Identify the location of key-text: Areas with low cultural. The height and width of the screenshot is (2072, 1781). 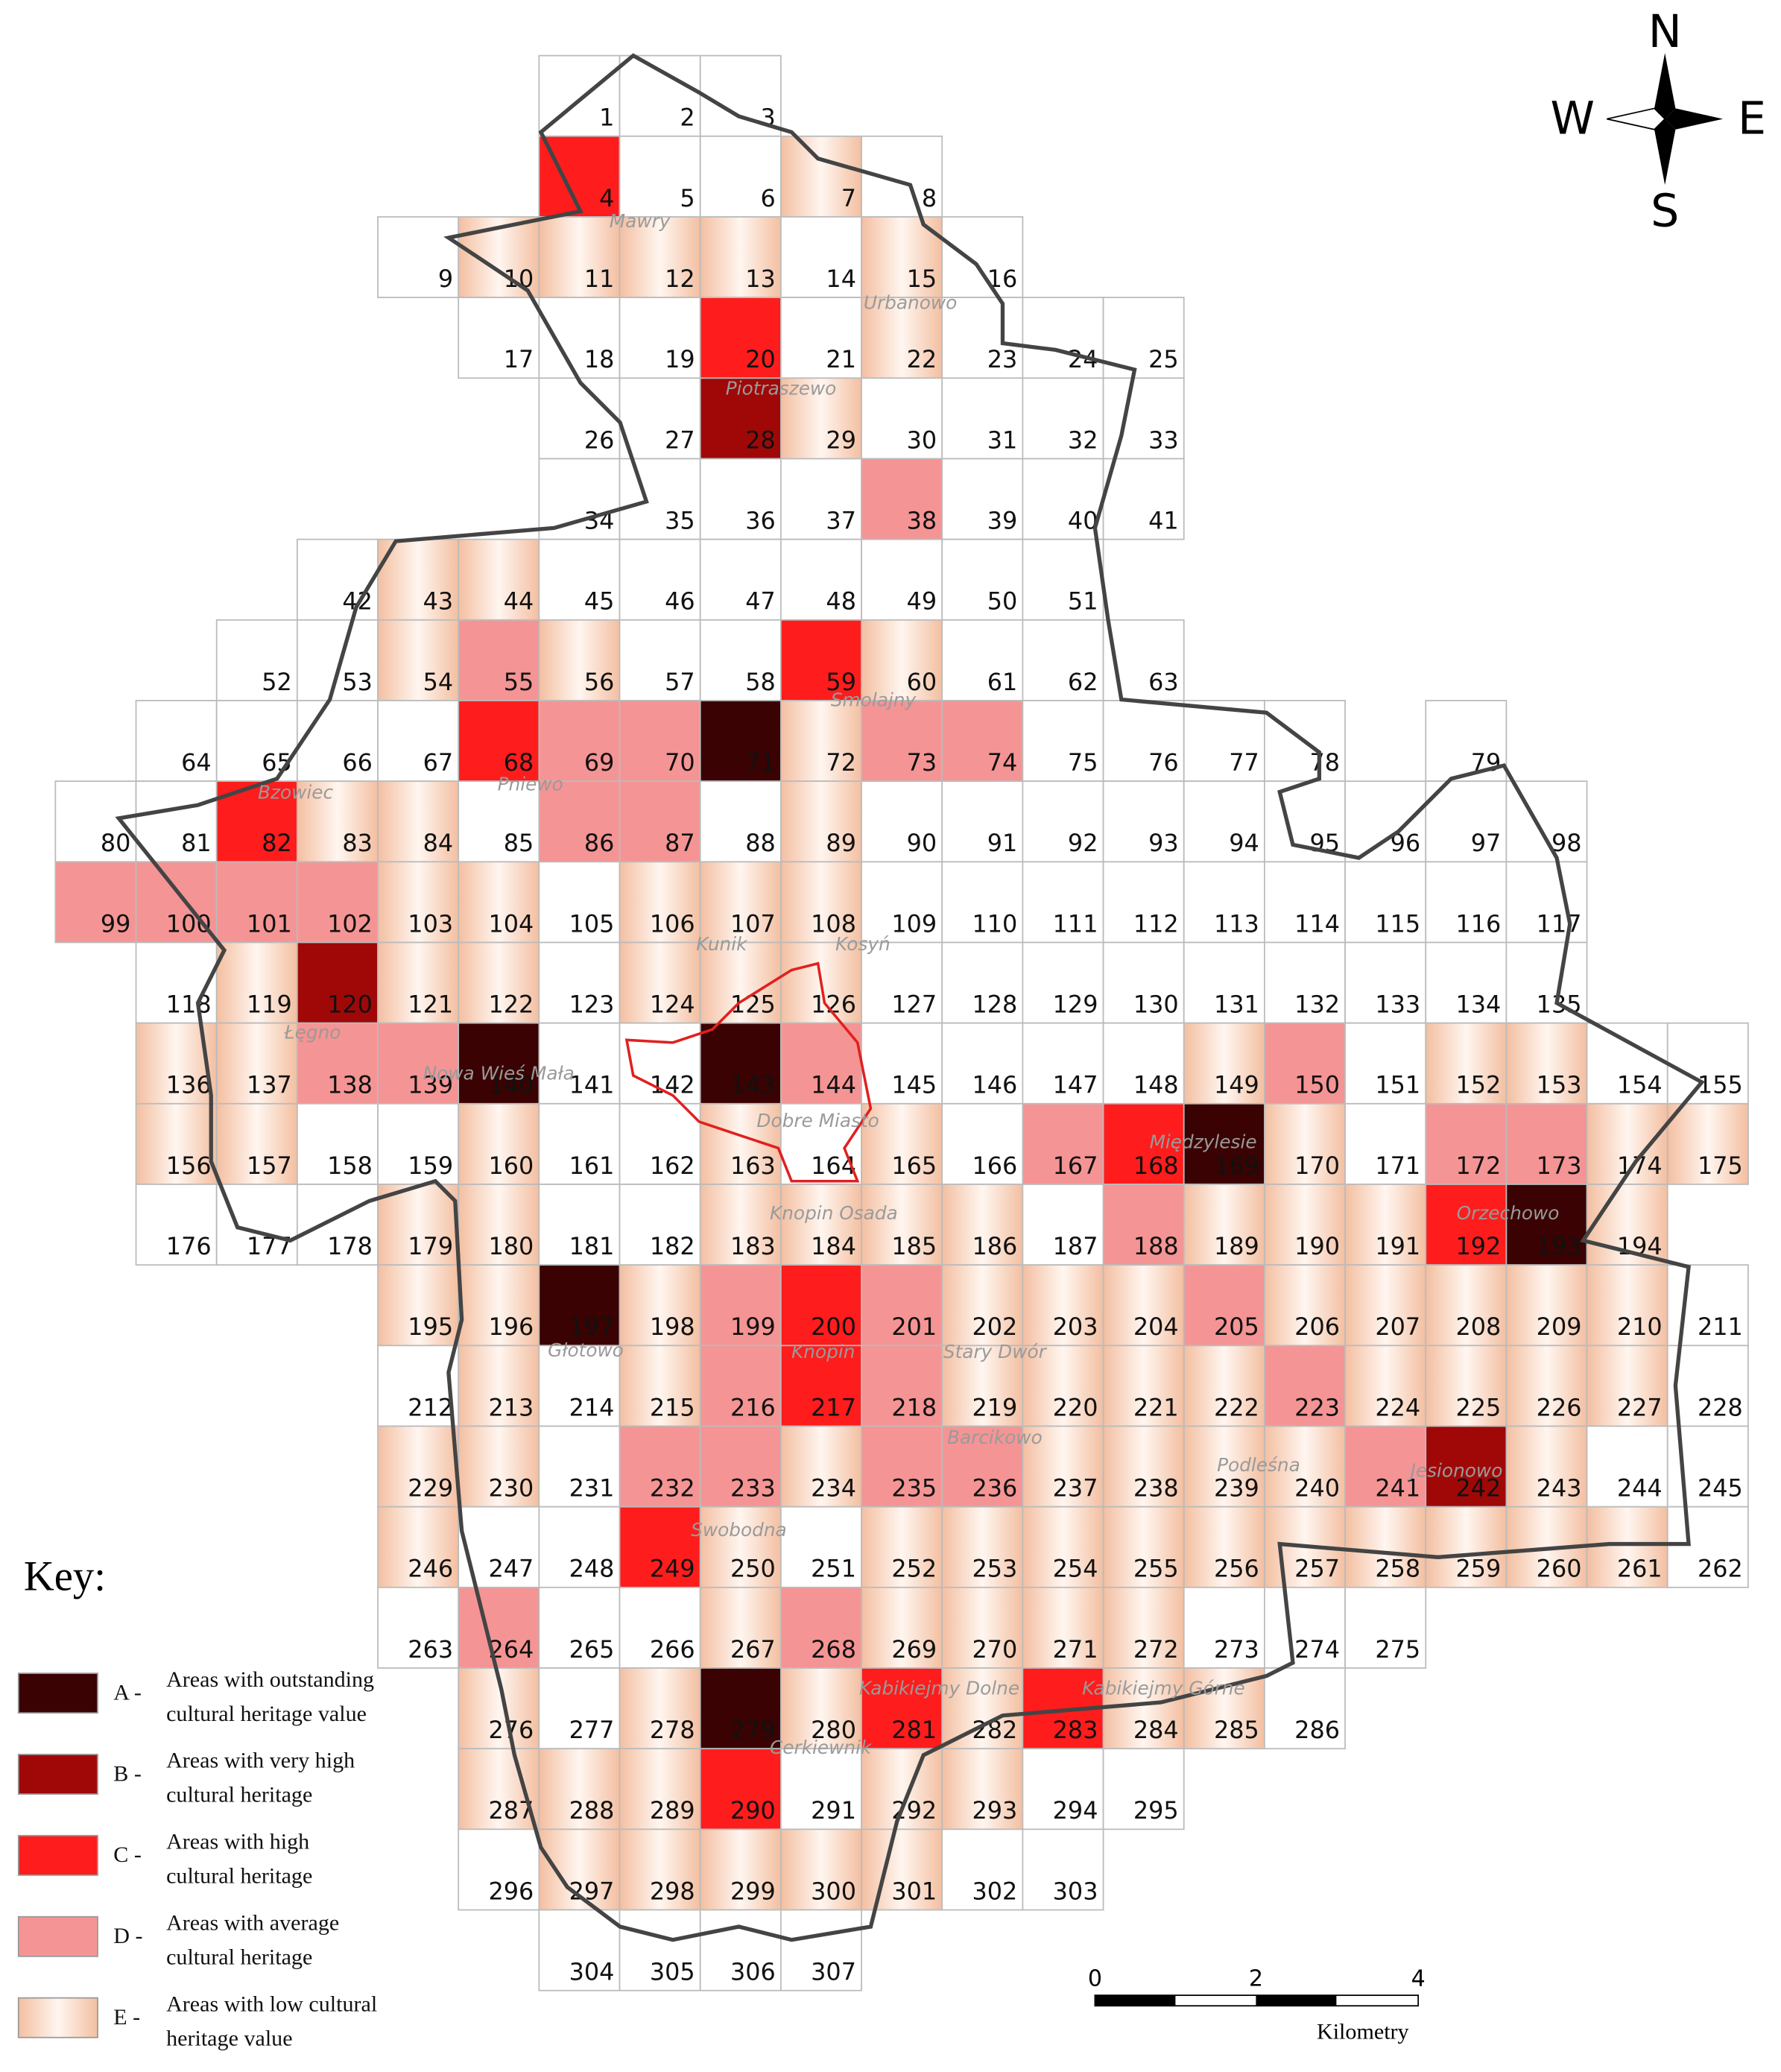
(271, 2003).